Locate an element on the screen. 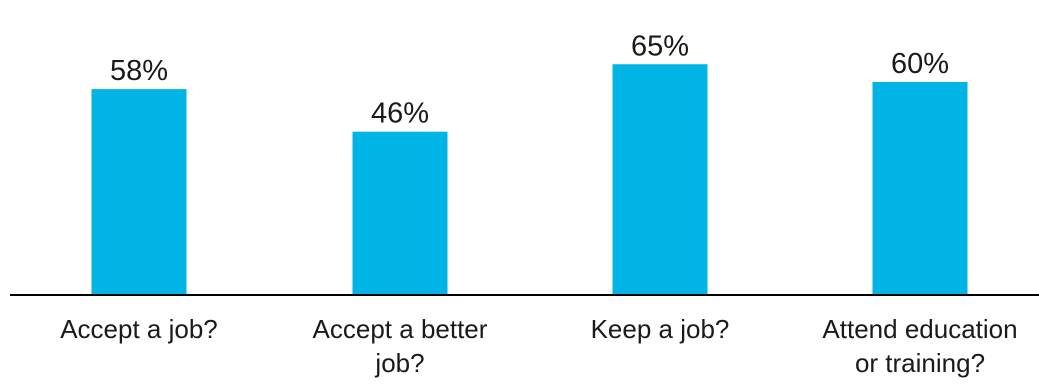 The width and height of the screenshot is (1039, 385). value-label-1: 58% is located at coordinates (139, 71).